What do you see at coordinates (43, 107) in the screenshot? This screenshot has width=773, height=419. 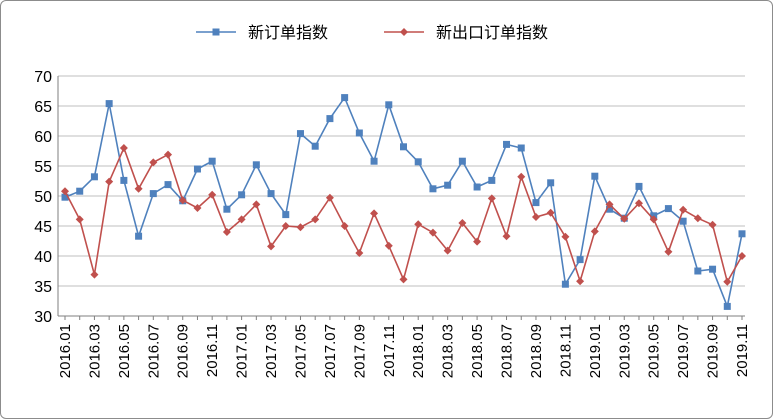 I see `y-tick-label: 65` at bounding box center [43, 107].